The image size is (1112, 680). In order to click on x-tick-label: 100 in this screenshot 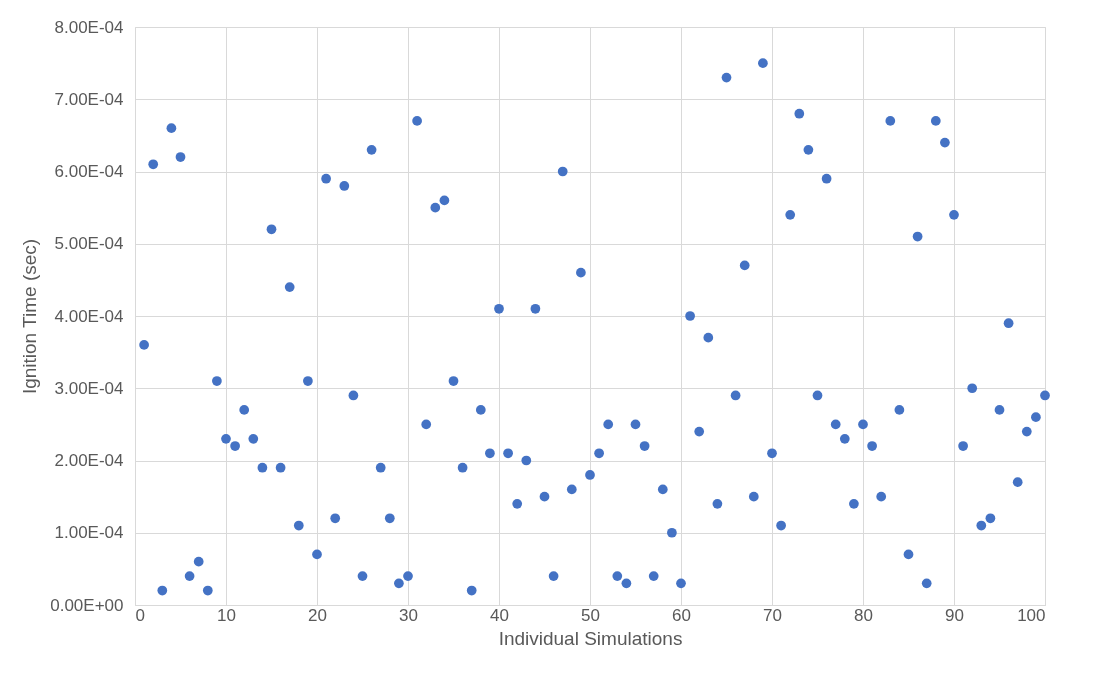, I will do `click(1031, 615)`.